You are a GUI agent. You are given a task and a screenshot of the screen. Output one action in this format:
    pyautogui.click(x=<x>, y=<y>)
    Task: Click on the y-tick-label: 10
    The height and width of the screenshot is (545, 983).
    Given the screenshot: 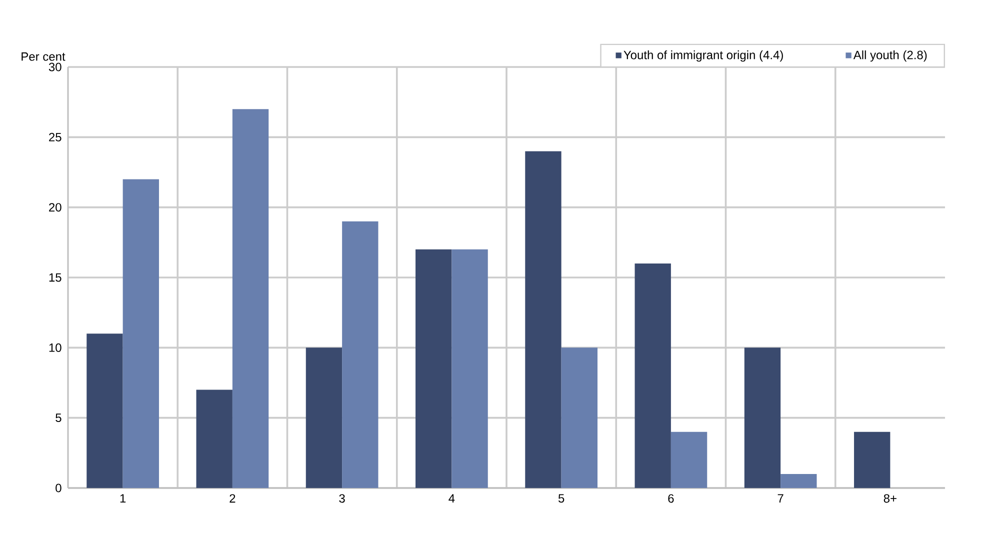 What is the action you would take?
    pyautogui.click(x=55, y=347)
    